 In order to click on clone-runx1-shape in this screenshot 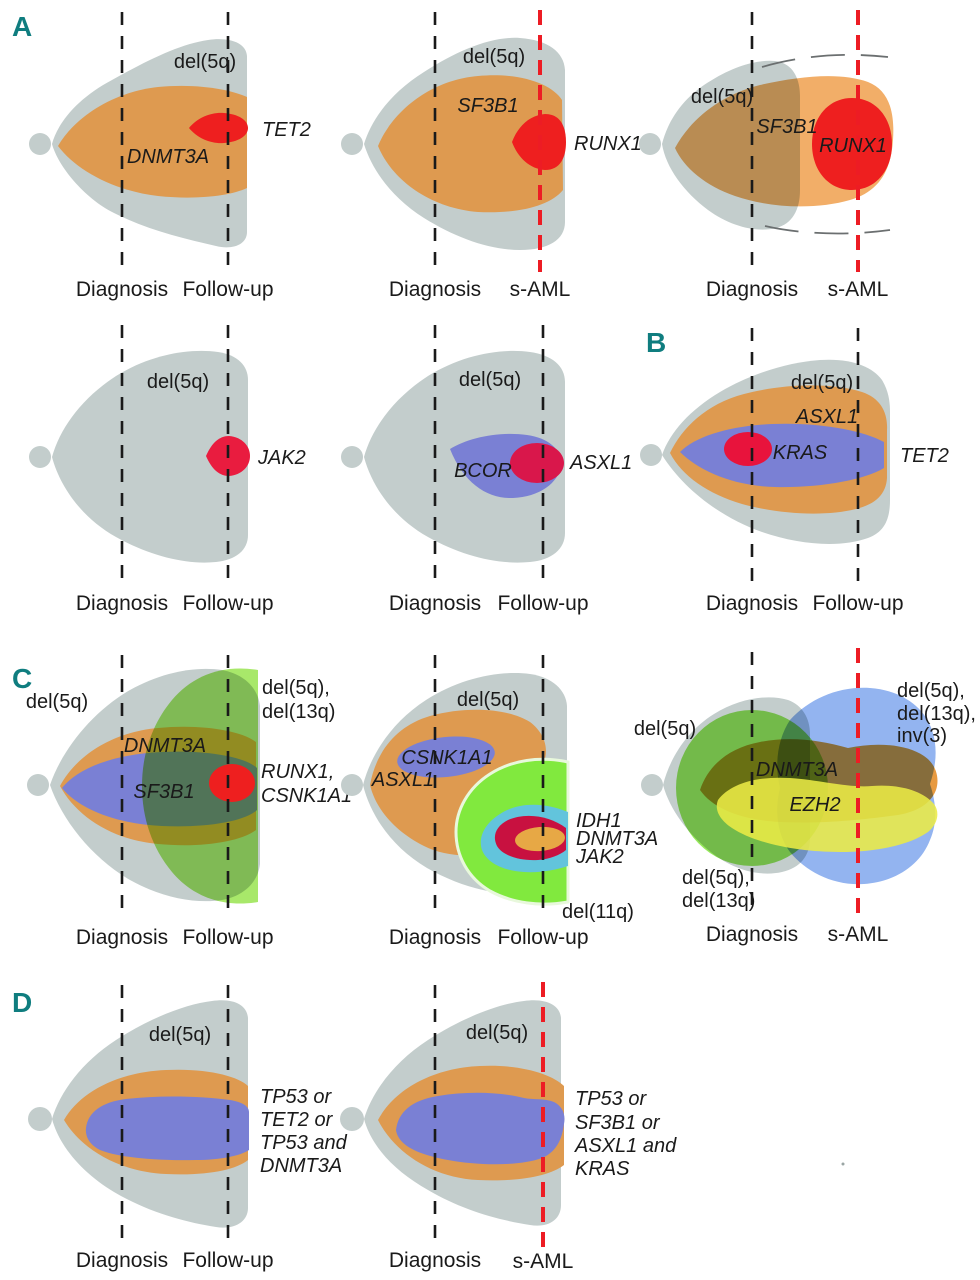, I will do `click(852, 144)`.